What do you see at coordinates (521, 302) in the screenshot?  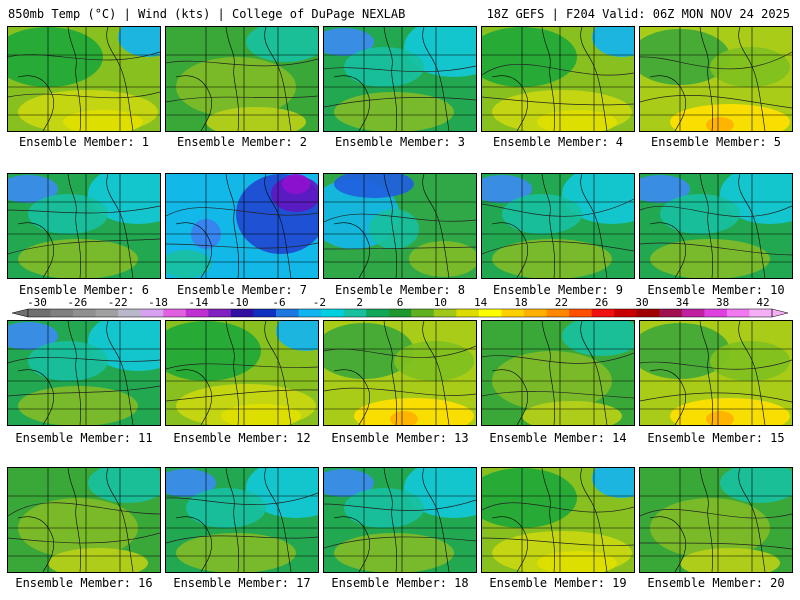 I see `colorbar-tick-label: 18` at bounding box center [521, 302].